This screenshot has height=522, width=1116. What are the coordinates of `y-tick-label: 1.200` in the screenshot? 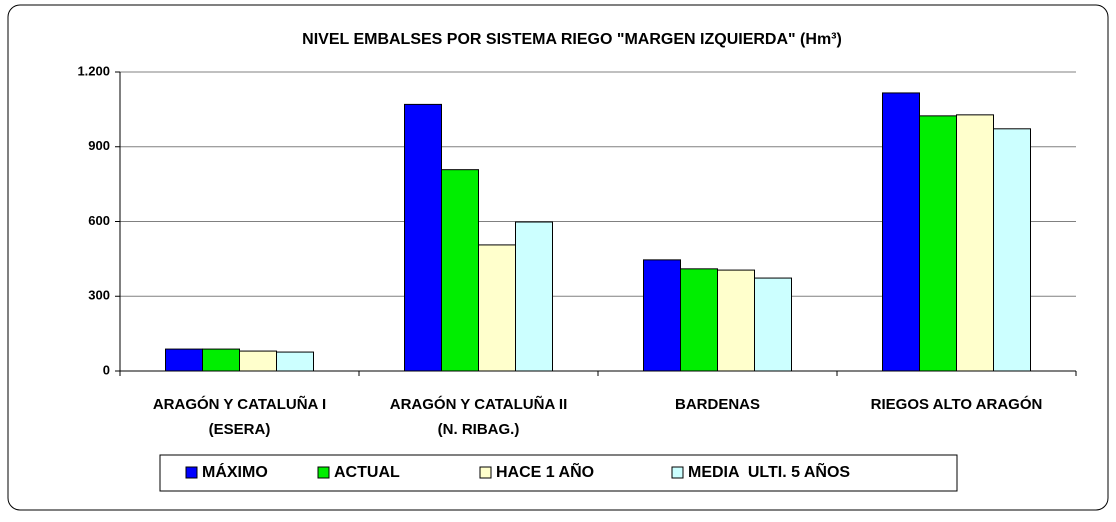 It's located at (93, 70).